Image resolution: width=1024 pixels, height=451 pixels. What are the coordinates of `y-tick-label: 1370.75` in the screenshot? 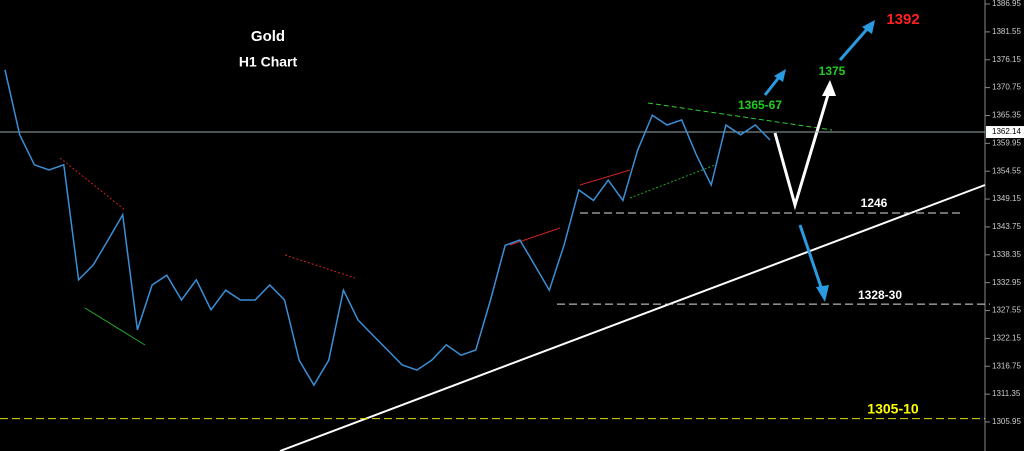 It's located at (1006, 87).